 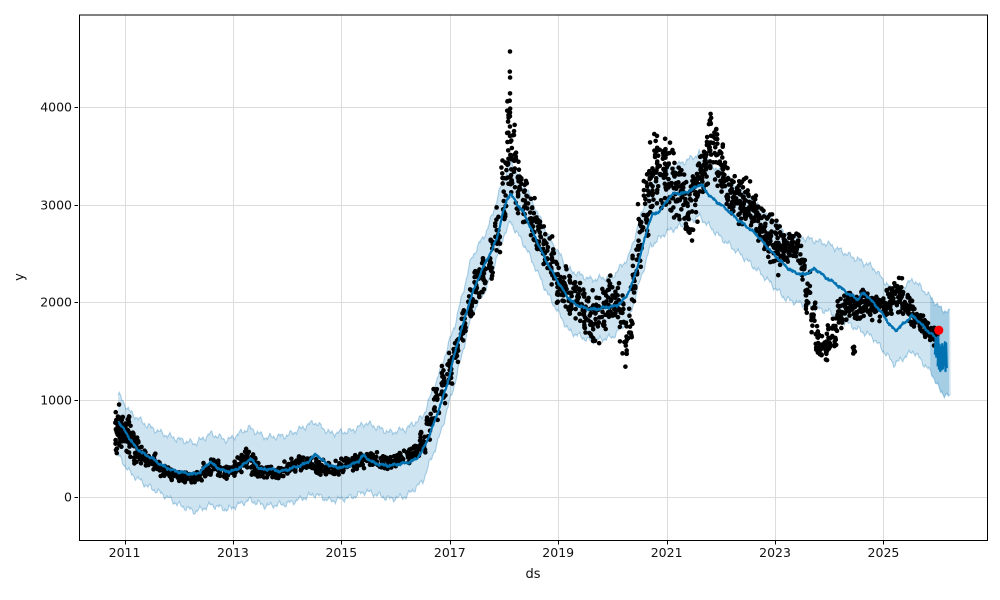 What do you see at coordinates (68, 497) in the screenshot?
I see `y-tick-label: 0` at bounding box center [68, 497].